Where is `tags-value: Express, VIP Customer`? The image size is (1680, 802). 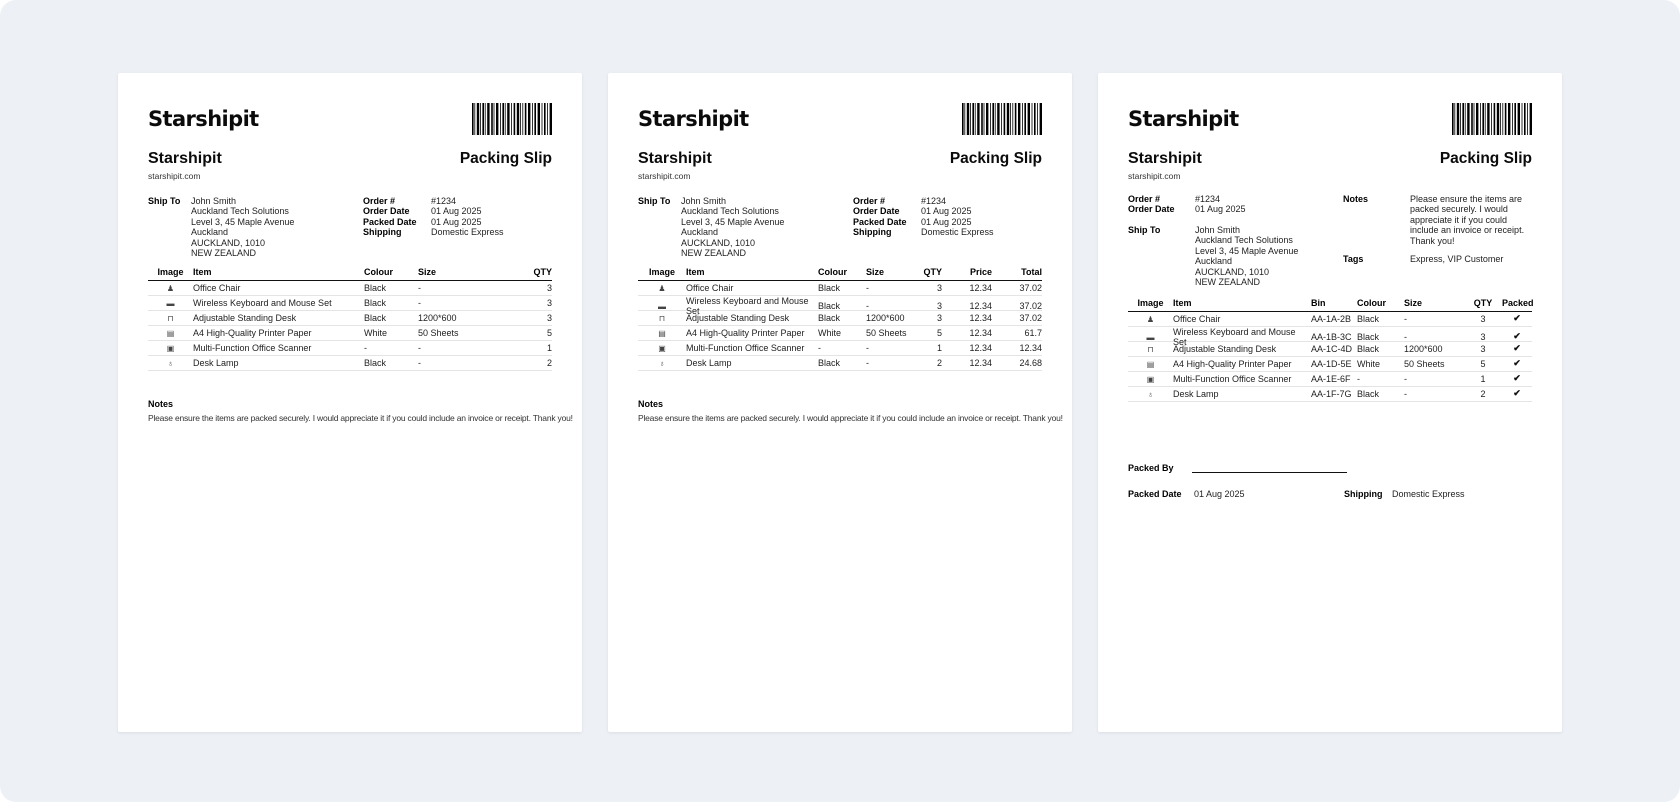 tags-value: Express, VIP Customer is located at coordinates (1457, 259).